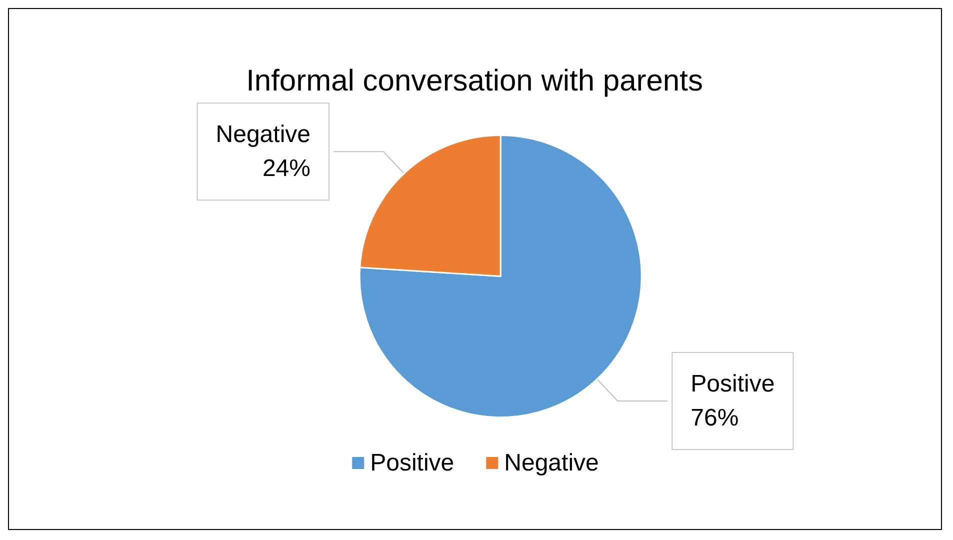  Describe the element at coordinates (551, 463) in the screenshot. I see `legend-label: Negative` at that location.